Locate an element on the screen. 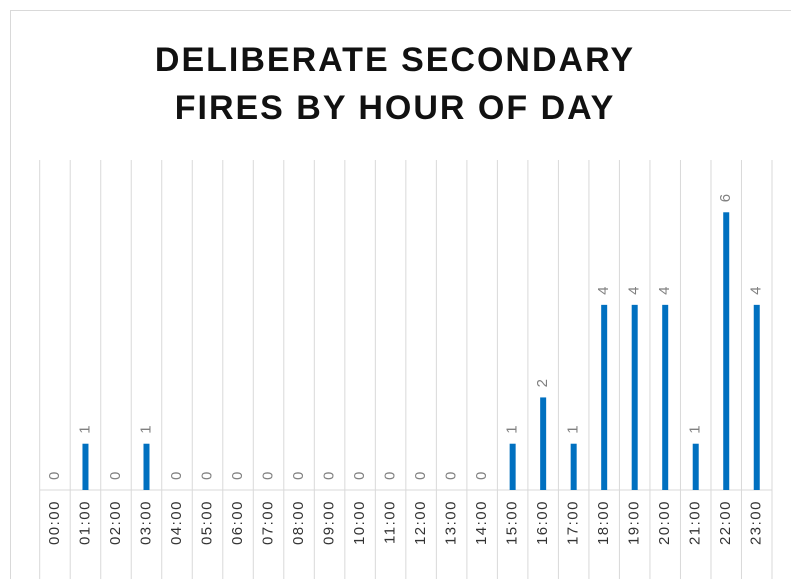 Image resolution: width=791 pixels, height=579 pixels. x-tick-label: 16:00 is located at coordinates (542, 522).